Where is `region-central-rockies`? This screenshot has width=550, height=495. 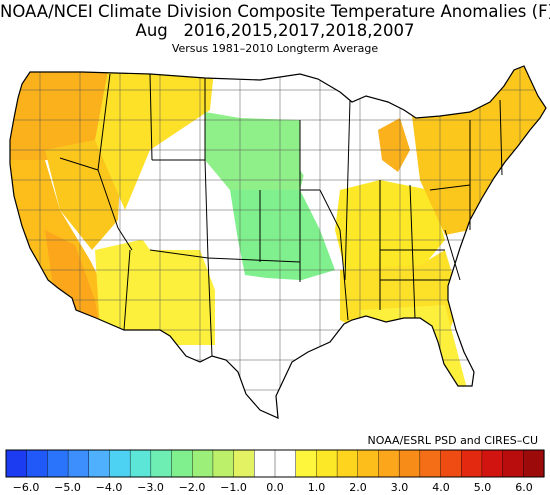
region-central-rockies is located at coordinates (177, 200).